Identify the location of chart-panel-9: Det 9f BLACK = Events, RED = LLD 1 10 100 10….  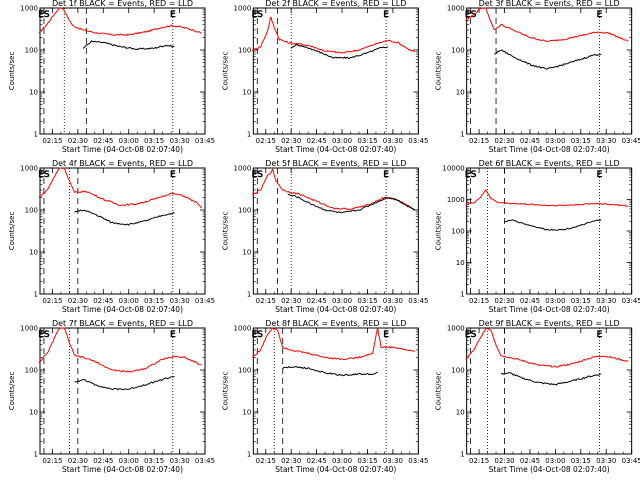
(537, 396).